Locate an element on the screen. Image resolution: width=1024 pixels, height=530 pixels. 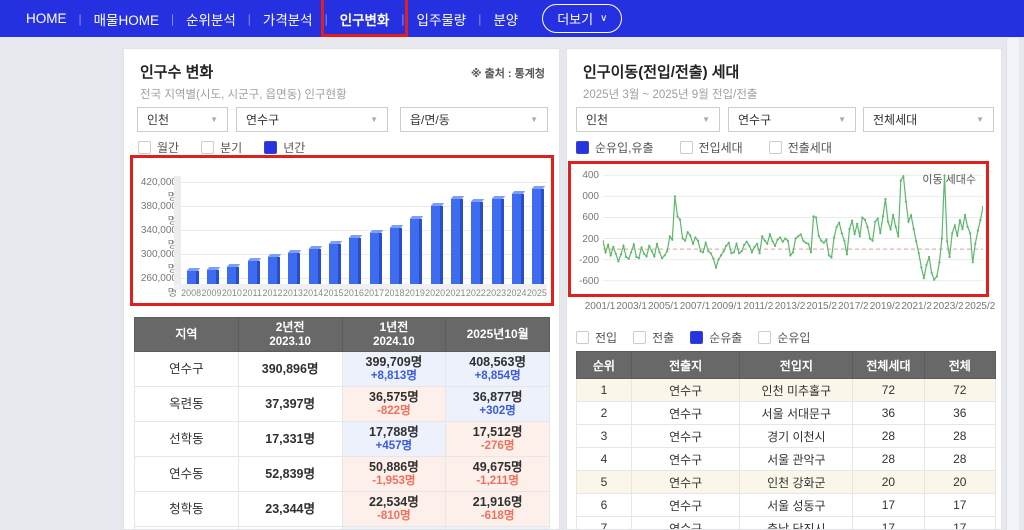
period-checkbox-년간: 년간 is located at coordinates (284, 147).